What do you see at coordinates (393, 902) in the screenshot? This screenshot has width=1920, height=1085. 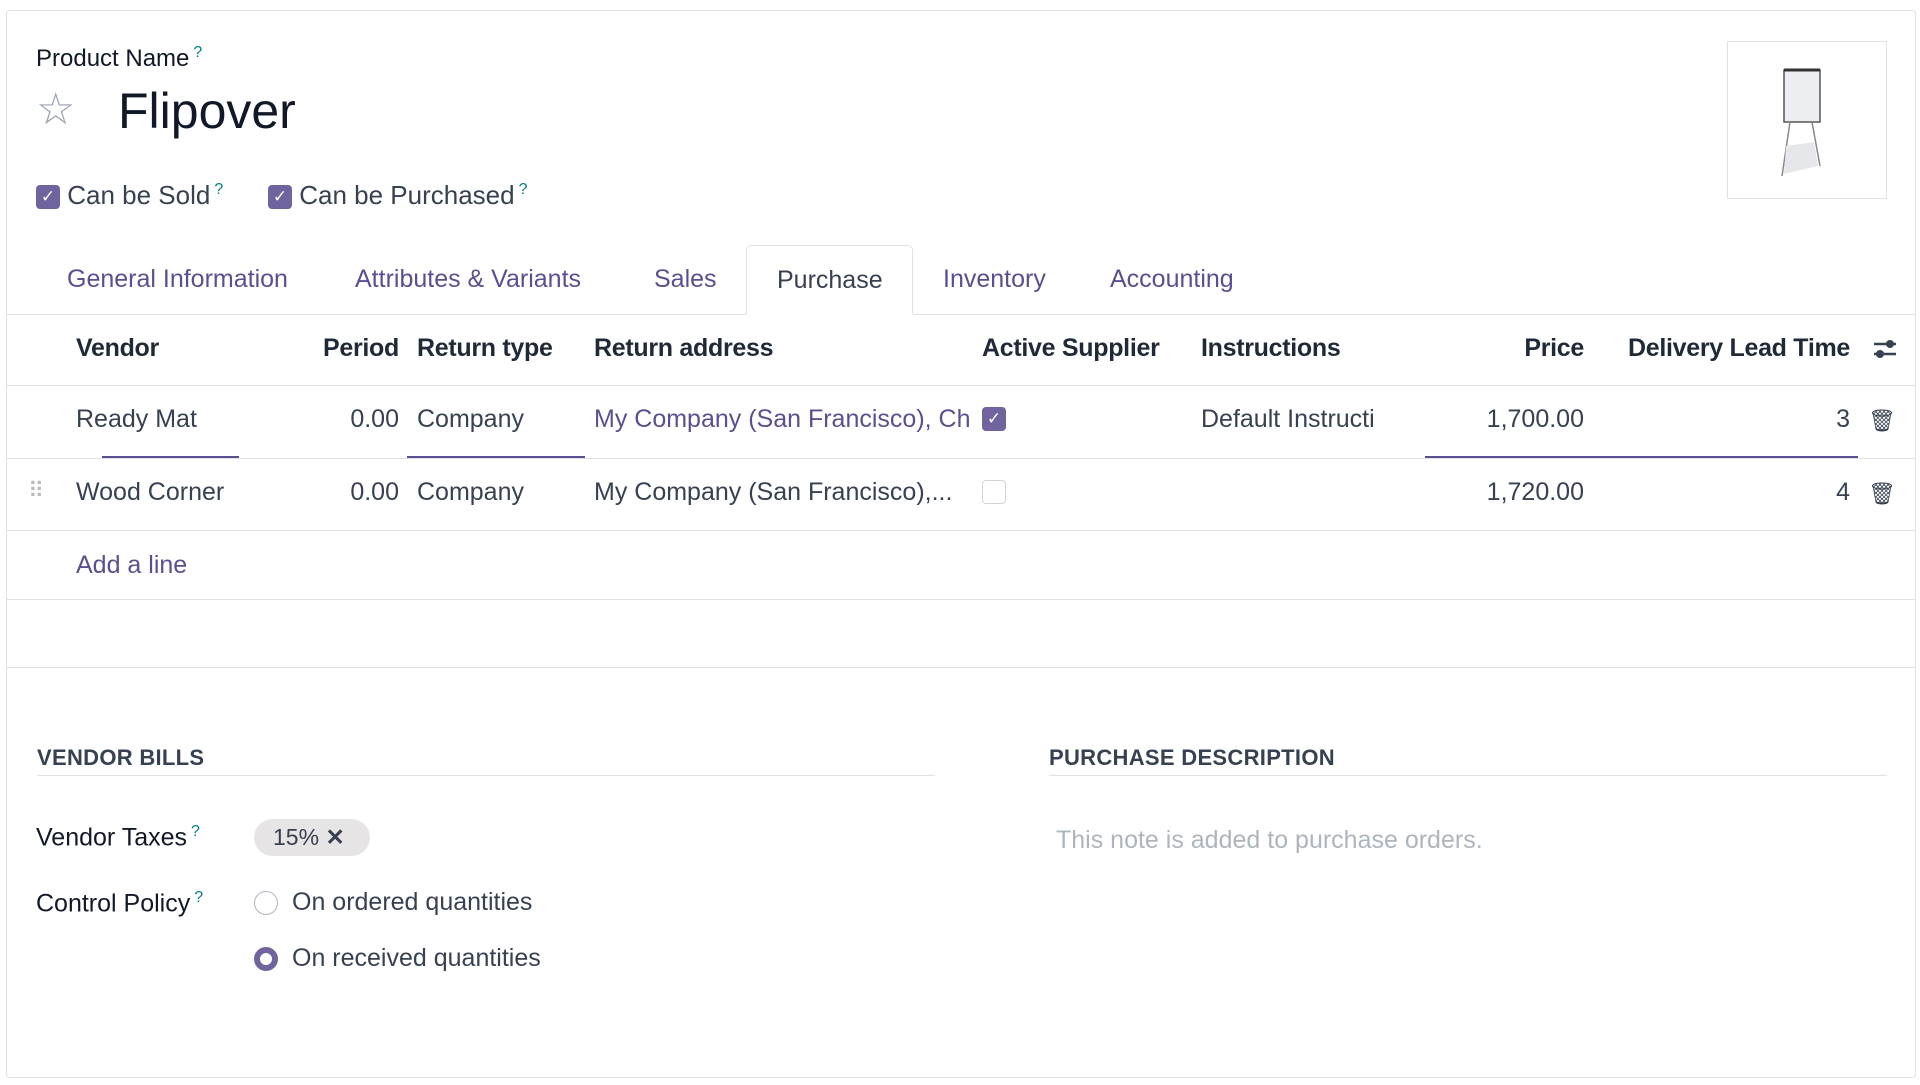 I see `radio-ordered-quantities: On ordered quantities` at bounding box center [393, 902].